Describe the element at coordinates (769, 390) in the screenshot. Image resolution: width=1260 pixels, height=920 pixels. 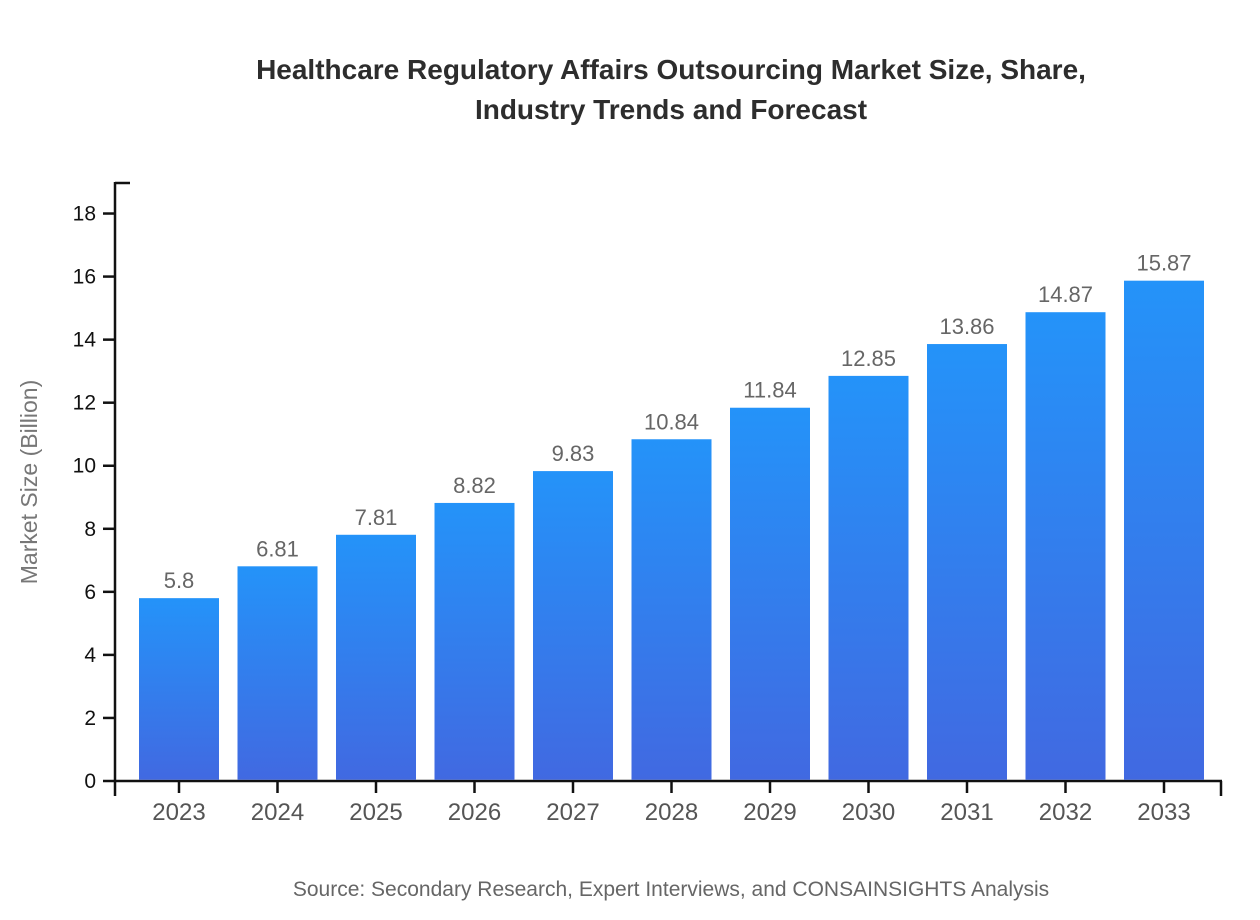
I see `bar-value-label: 11.84` at that location.